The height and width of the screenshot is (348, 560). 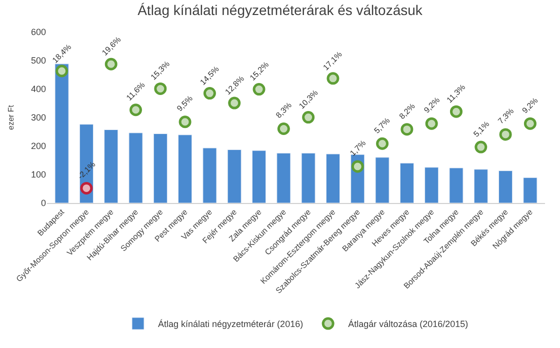 What do you see at coordinates (11, 117) in the screenshot?
I see `y-axis-title: ezer Ft` at bounding box center [11, 117].